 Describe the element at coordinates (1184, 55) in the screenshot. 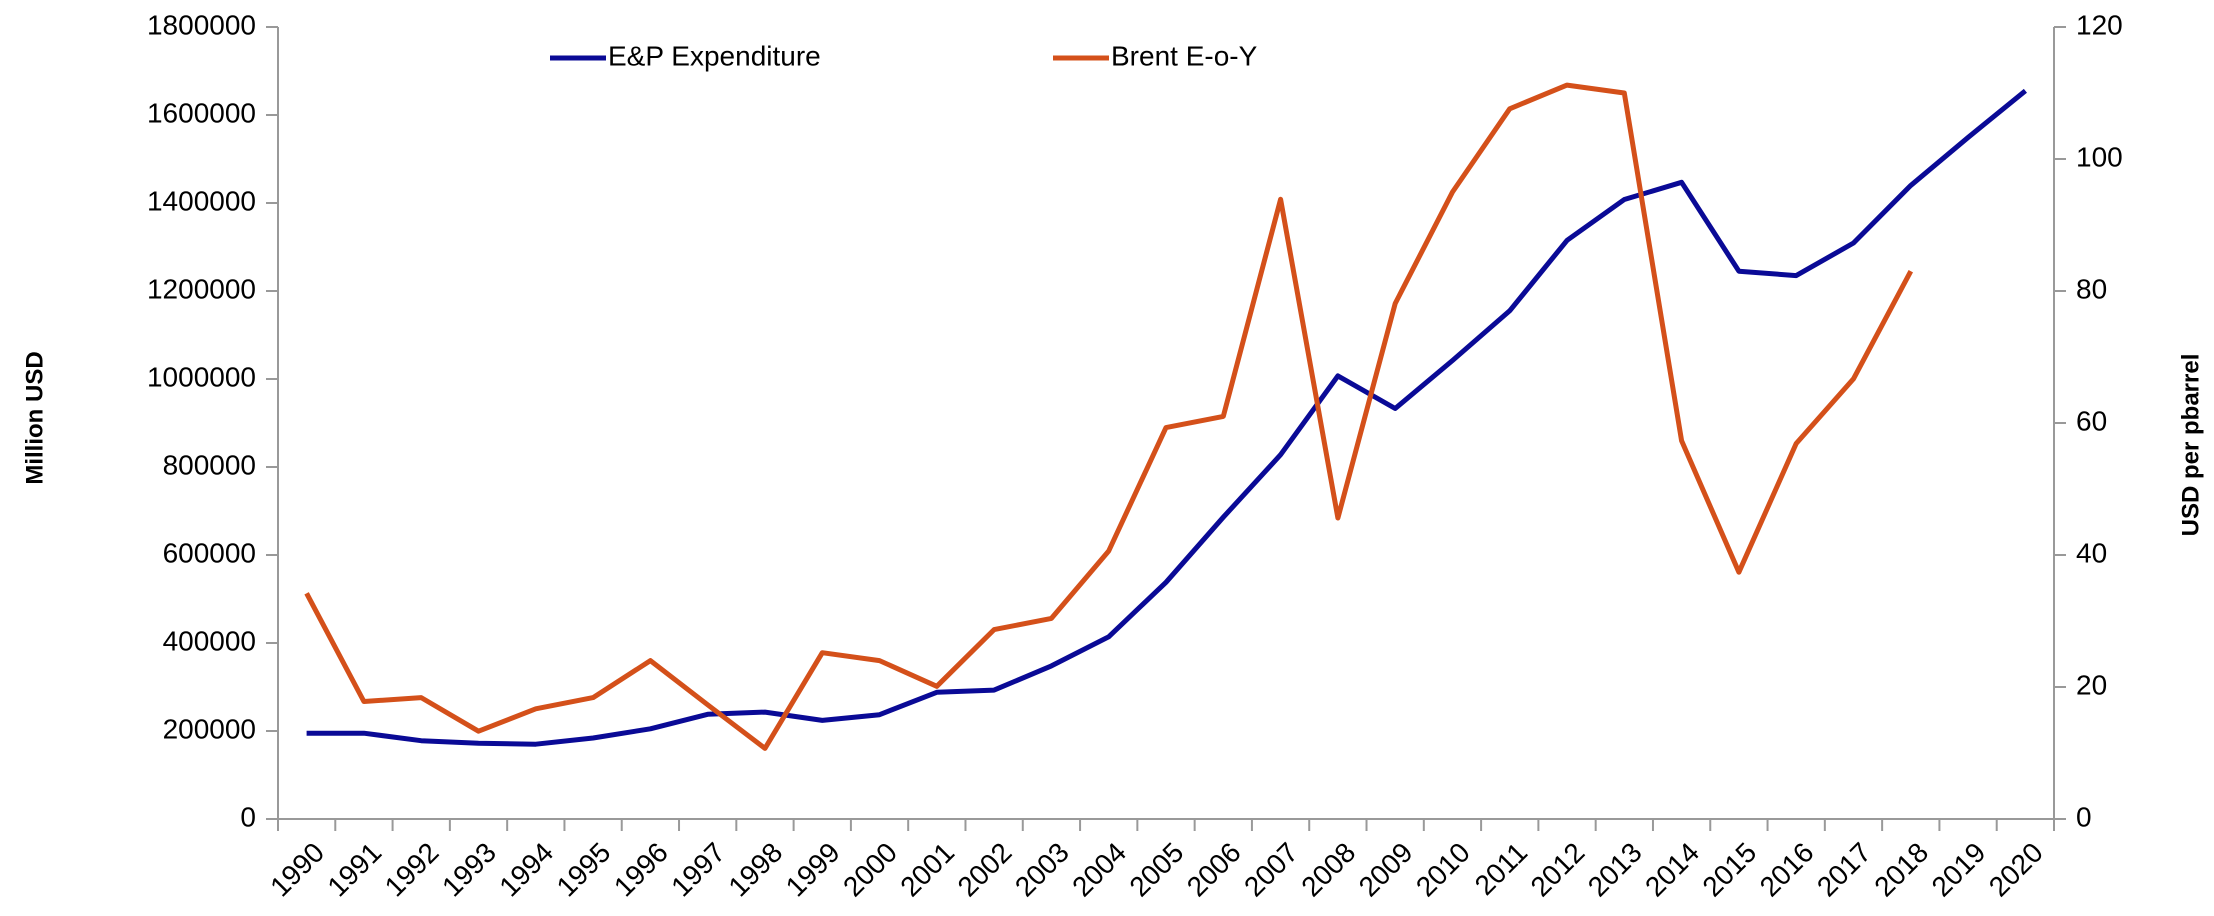

I see `legend-label: Brent E-o-Y` at that location.